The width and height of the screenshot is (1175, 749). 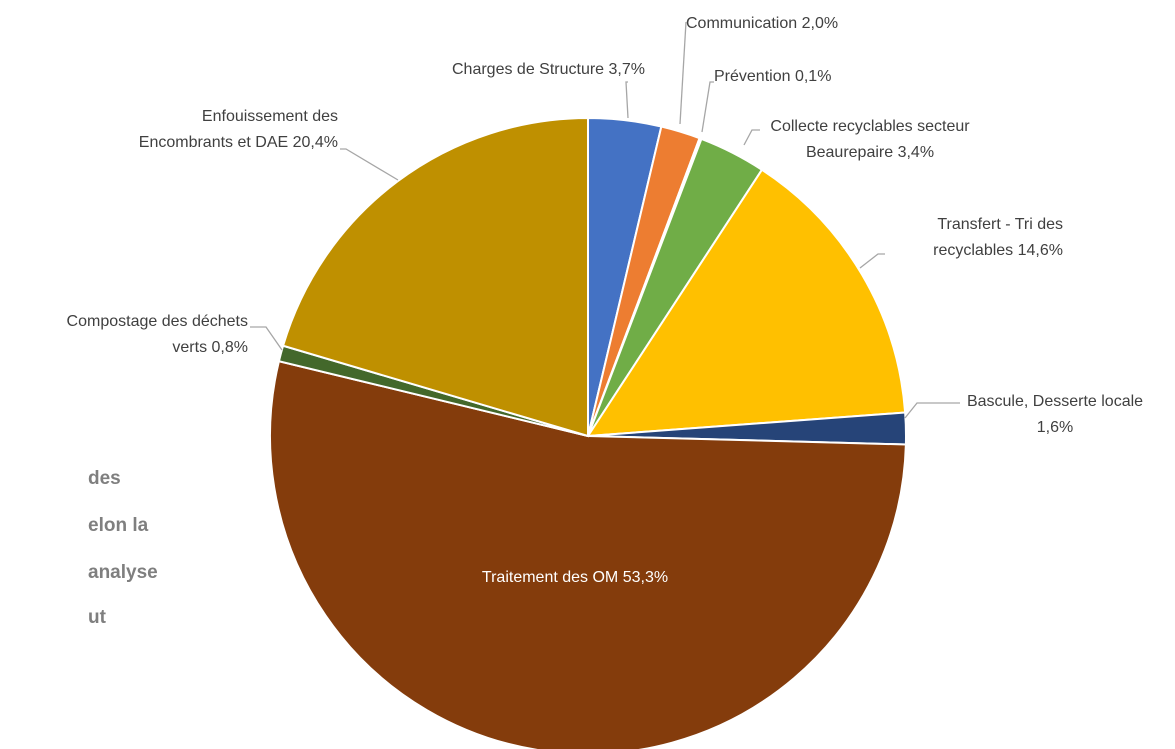 I want to click on category-name: Collecte recyclables secteur Beaurepaire, so click(x=870, y=139).